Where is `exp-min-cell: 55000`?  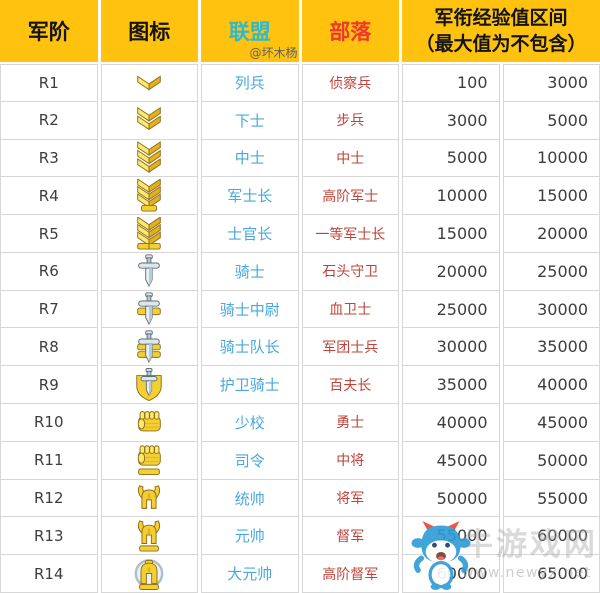
exp-min-cell: 55000 is located at coordinates (451, 536).